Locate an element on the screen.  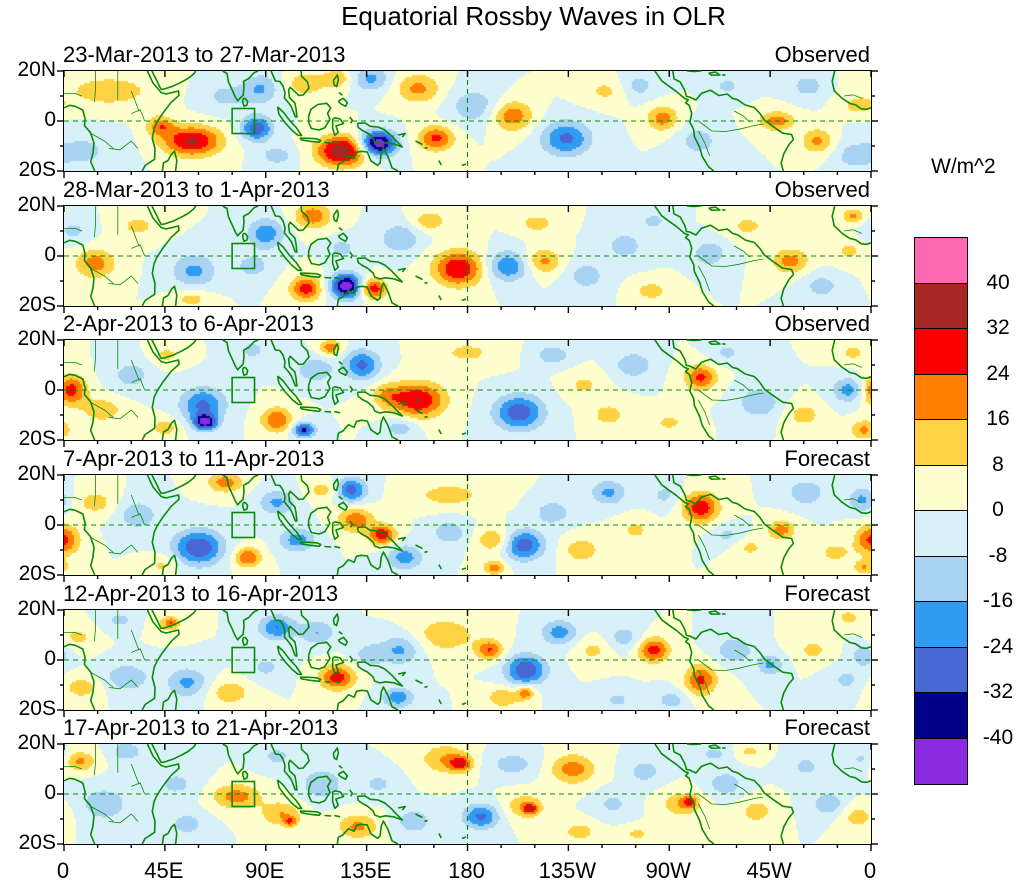
colorbar is located at coordinates (941, 511).